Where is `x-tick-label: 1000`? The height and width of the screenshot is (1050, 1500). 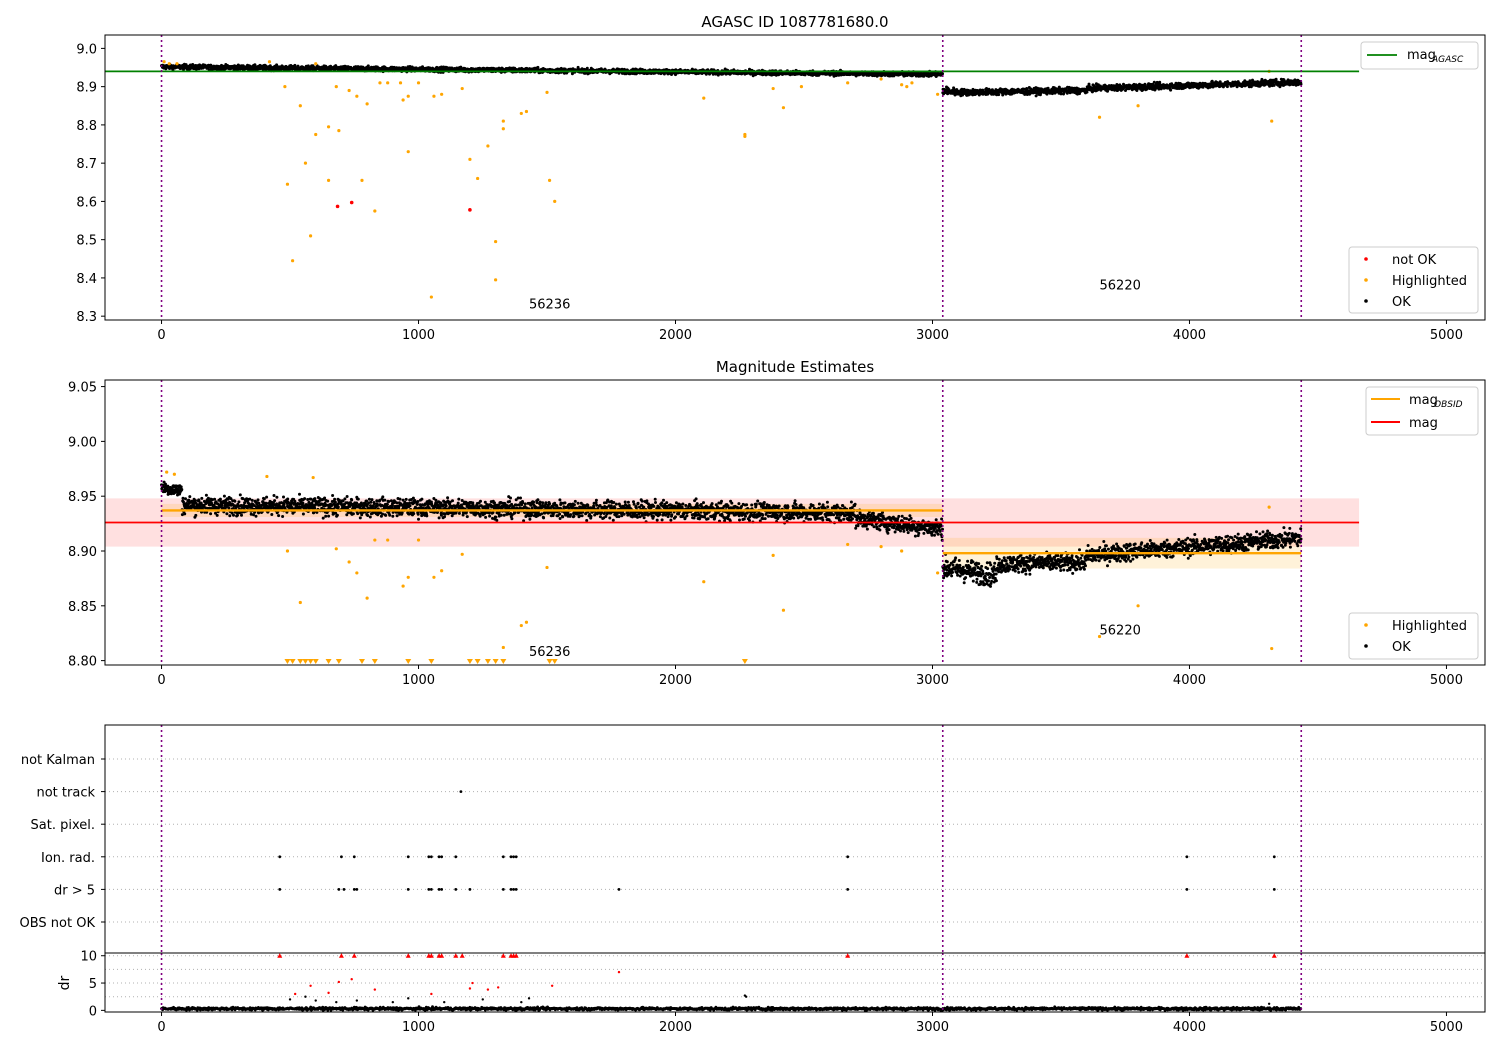 x-tick-label: 1000 is located at coordinates (418, 335).